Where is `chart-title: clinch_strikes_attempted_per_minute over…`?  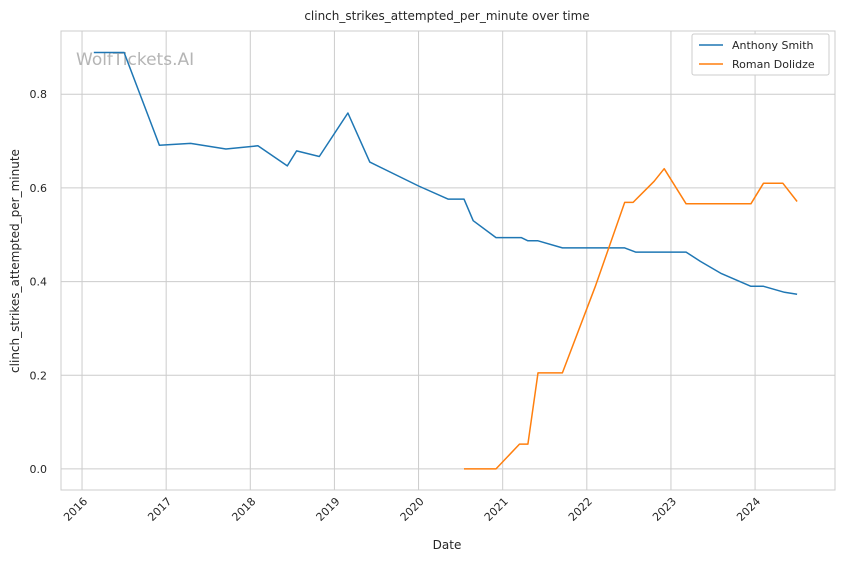 chart-title: clinch_strikes_attempted_per_minute over… is located at coordinates (446, 16).